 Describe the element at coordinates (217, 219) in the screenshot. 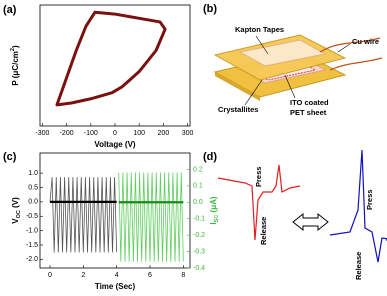

I see `axis-label-part: SC` at that location.